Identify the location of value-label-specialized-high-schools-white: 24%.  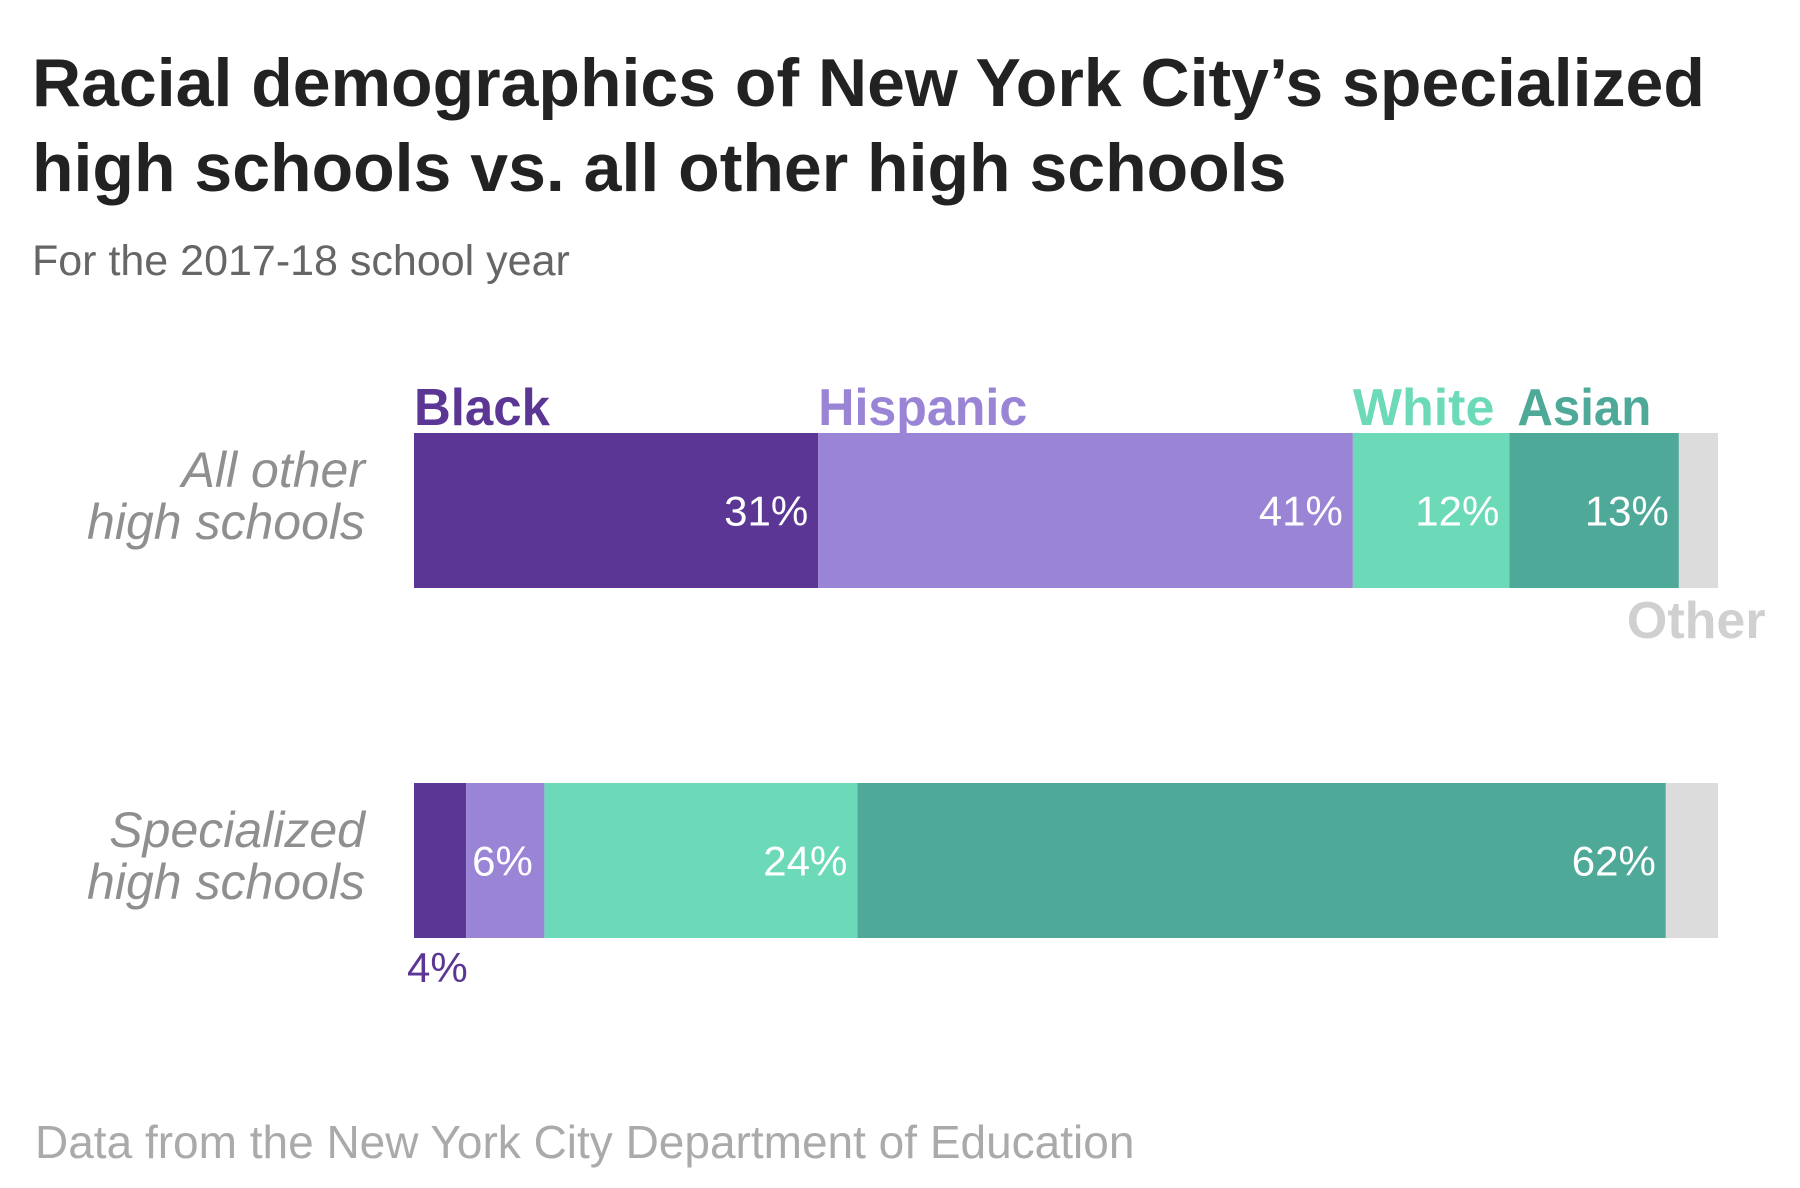
(805, 861).